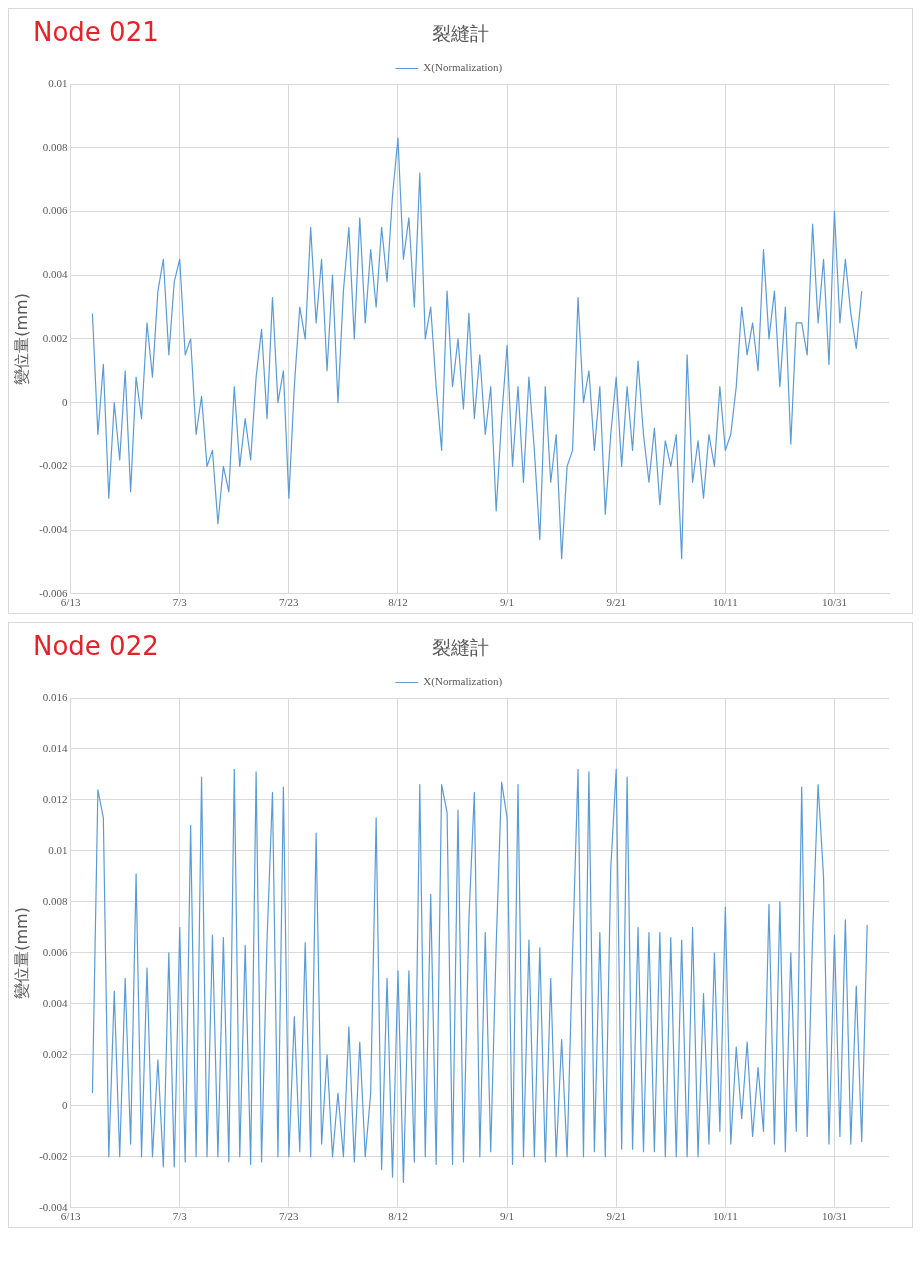  Describe the element at coordinates (55, 798) in the screenshot. I see `y-tick-label: 0.012` at that location.